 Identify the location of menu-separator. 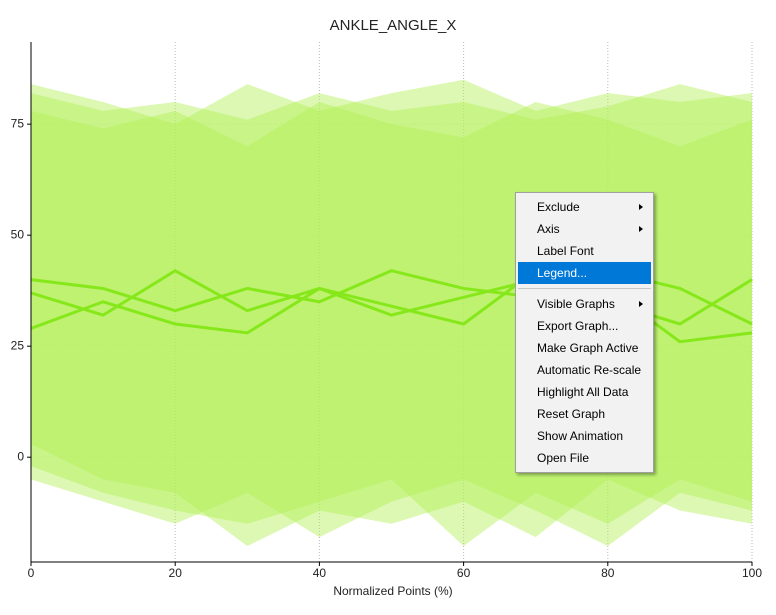
(584, 288).